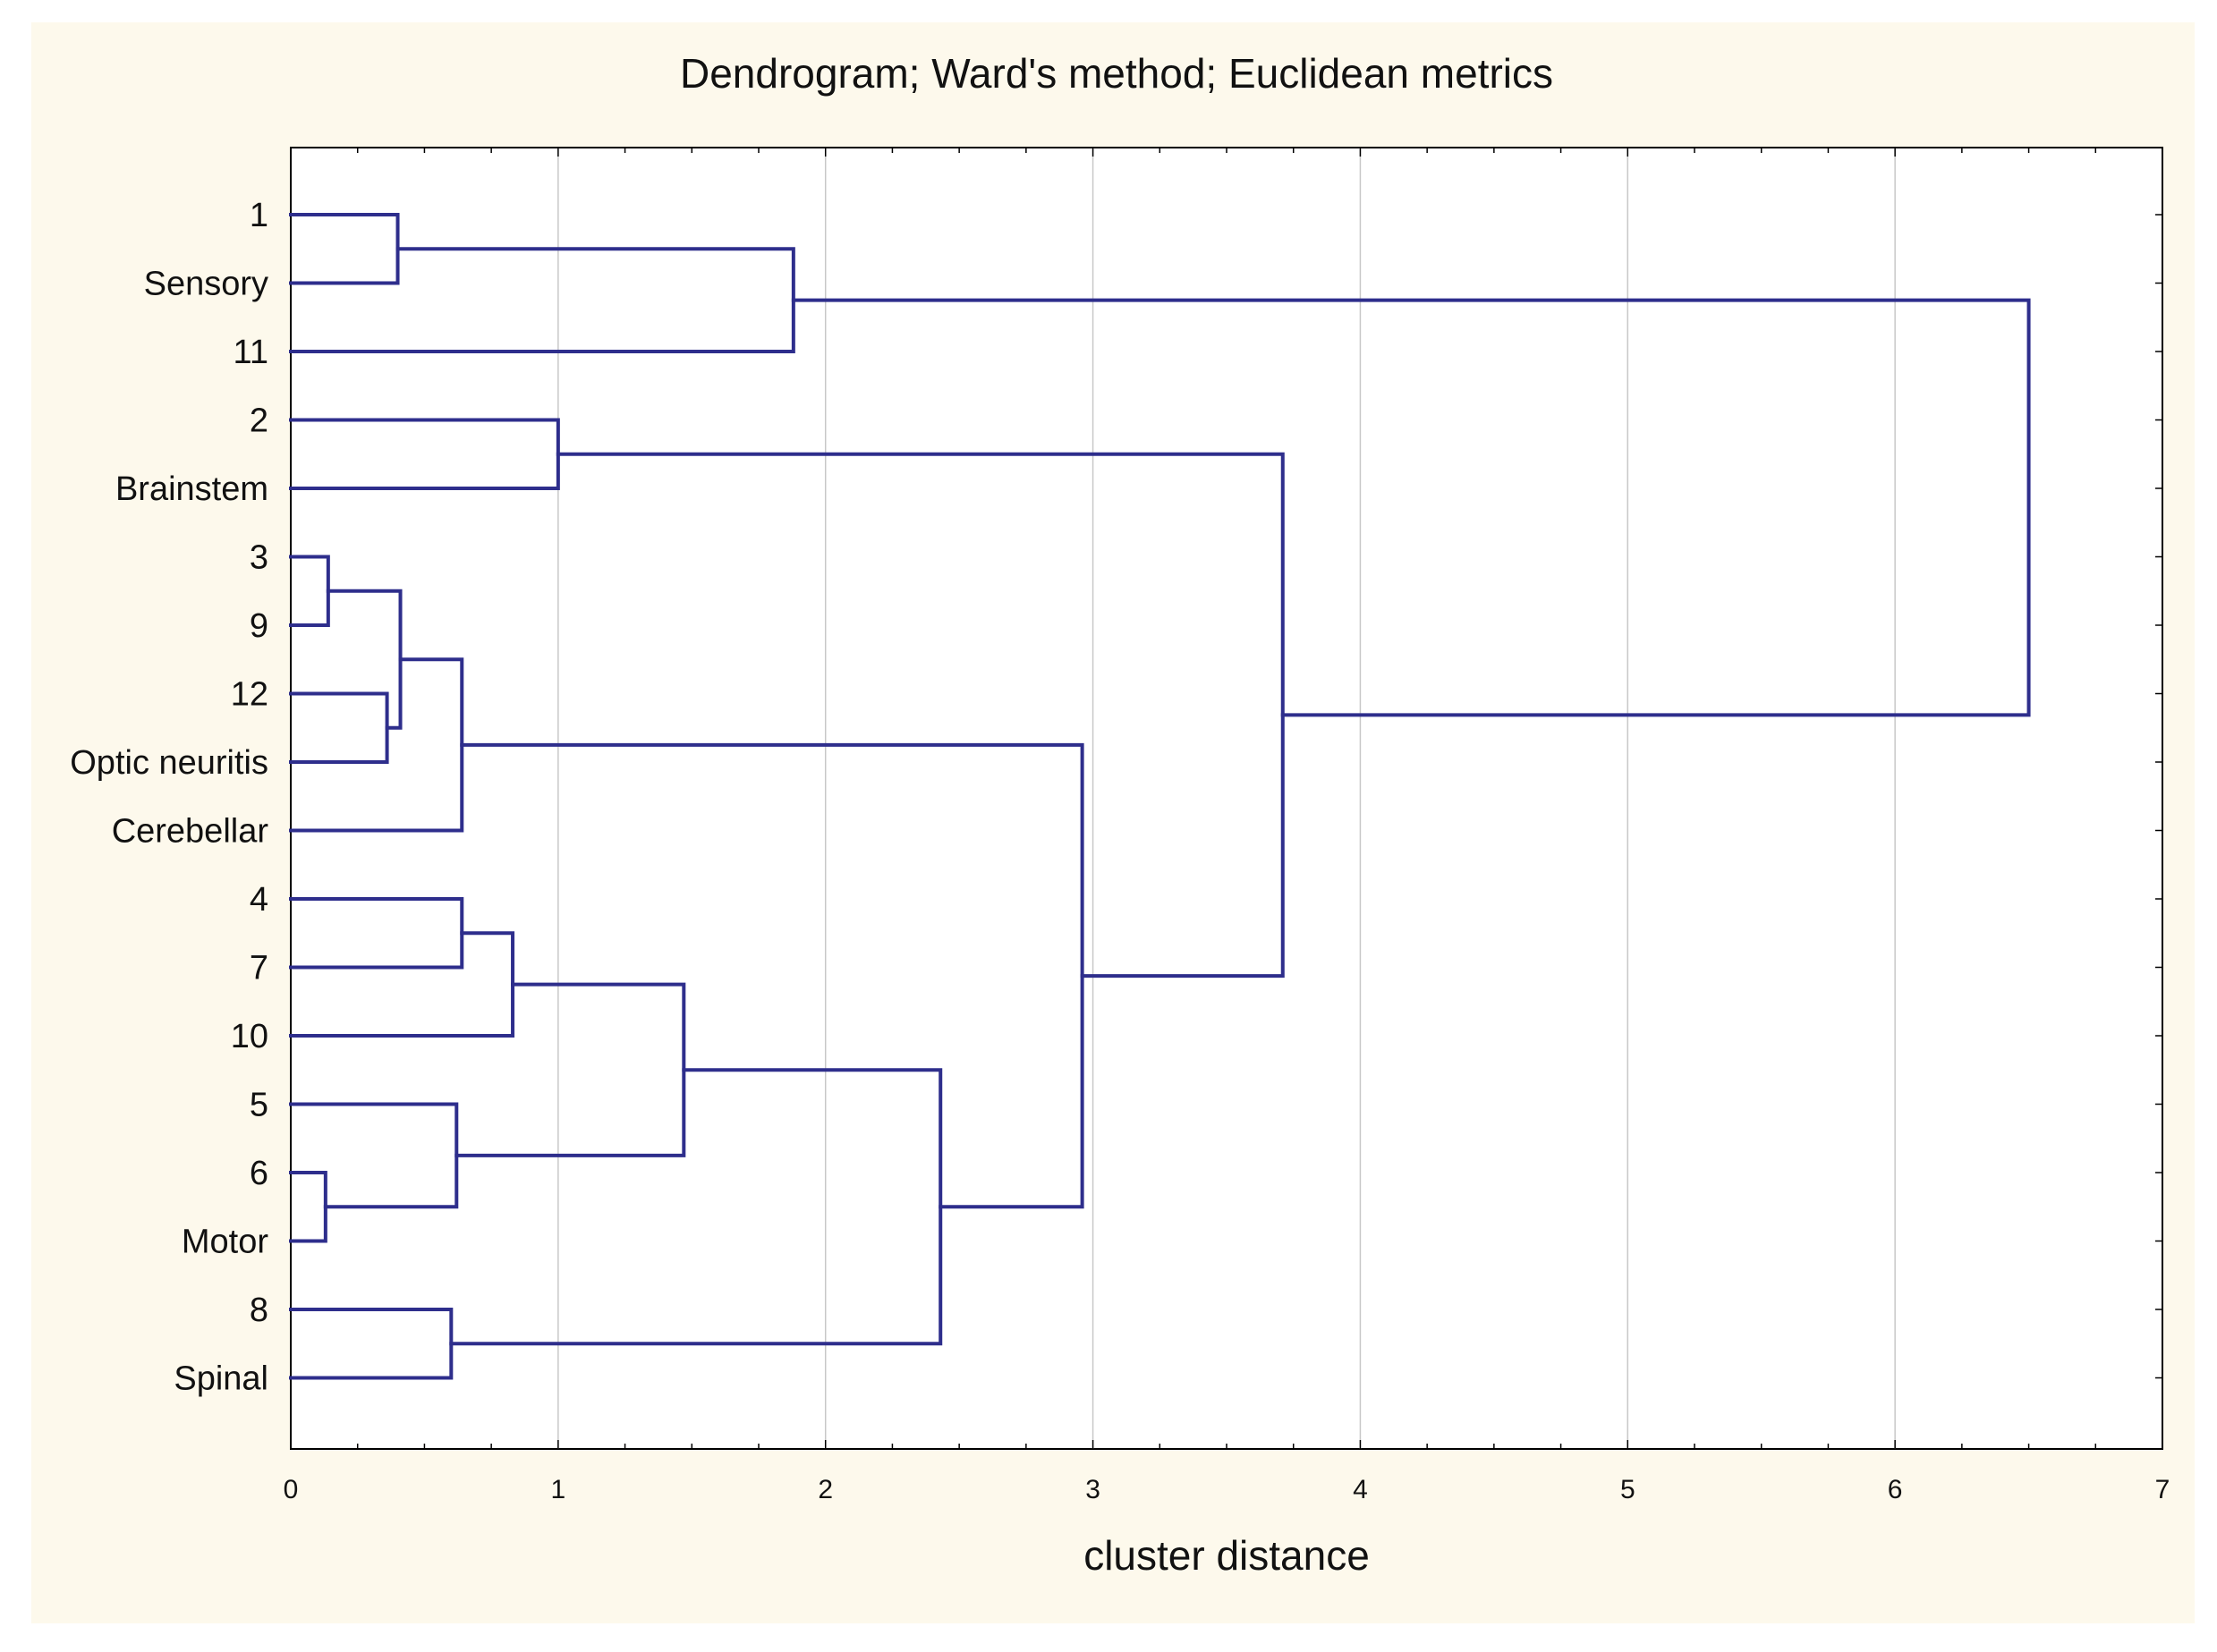 The height and width of the screenshot is (1652, 2217). Describe the element at coordinates (259, 900) in the screenshot. I see `leaf-label: 4` at that location.